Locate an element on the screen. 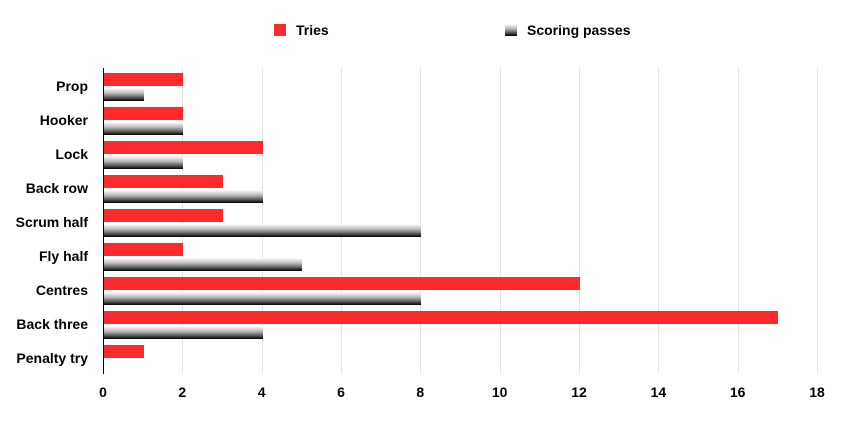 This screenshot has width=858, height=442. x-tick-label: 14 is located at coordinates (658, 392).